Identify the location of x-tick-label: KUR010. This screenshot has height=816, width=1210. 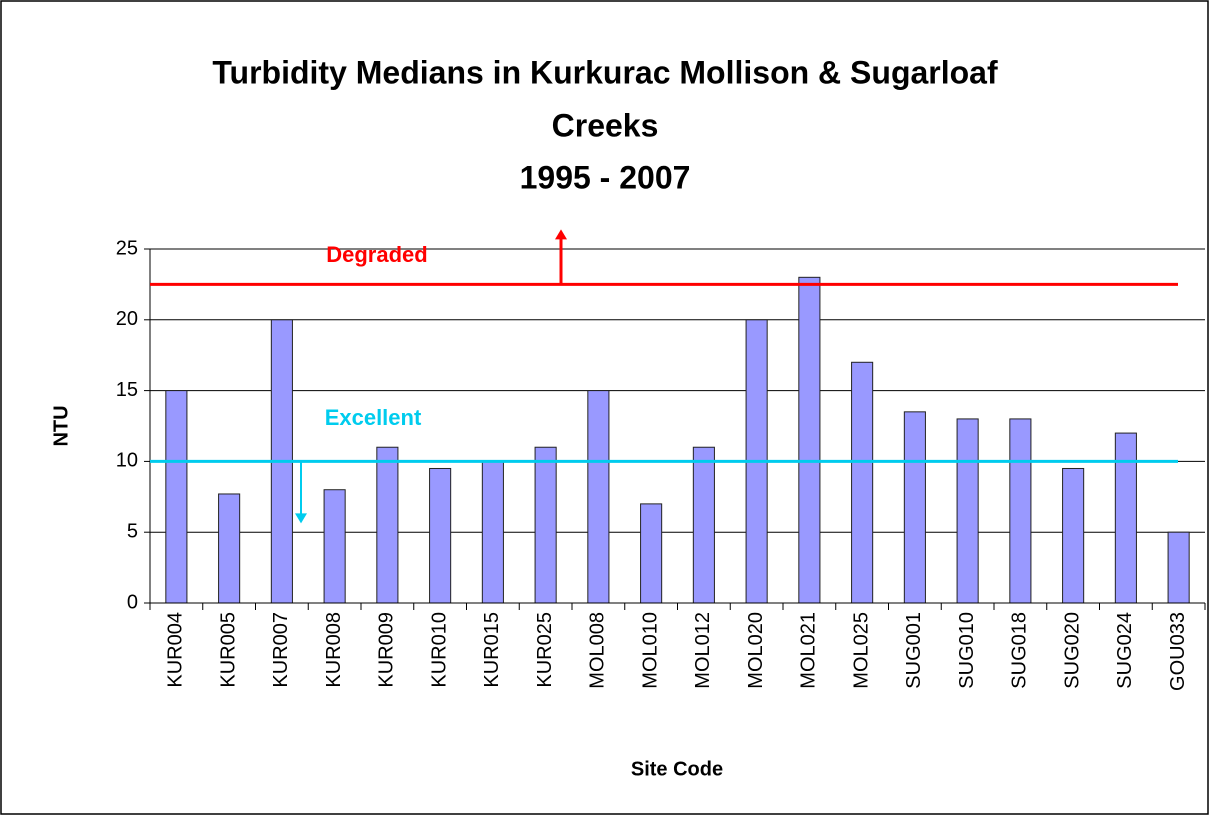
(439, 650).